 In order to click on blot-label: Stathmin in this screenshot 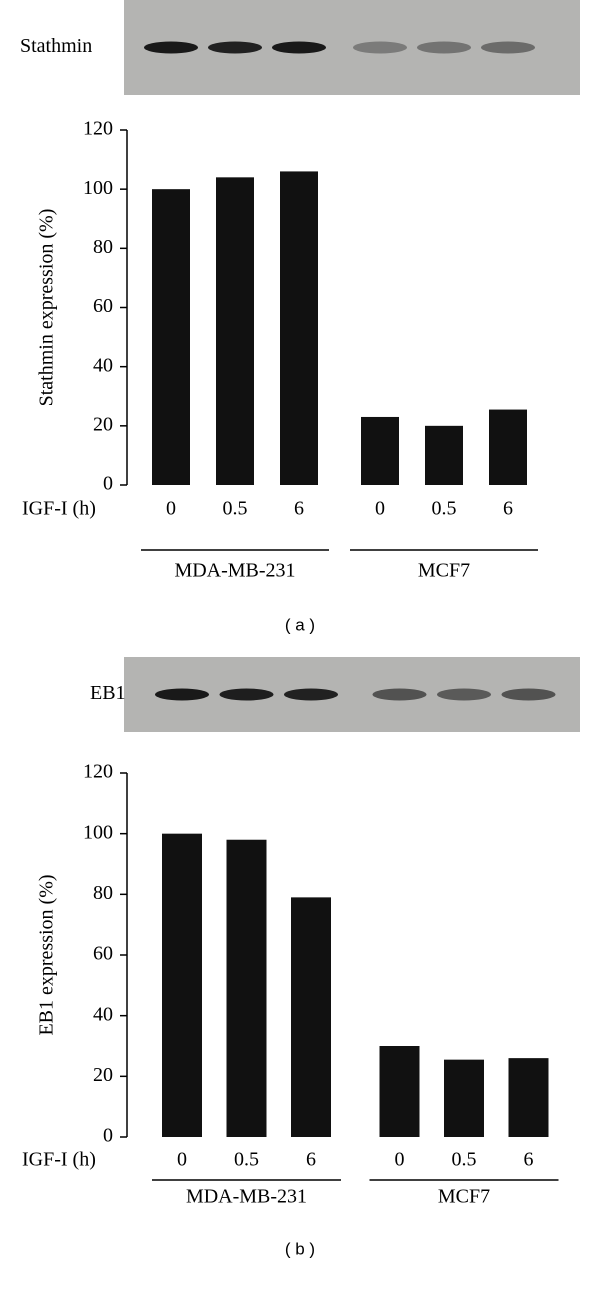, I will do `click(56, 46)`.